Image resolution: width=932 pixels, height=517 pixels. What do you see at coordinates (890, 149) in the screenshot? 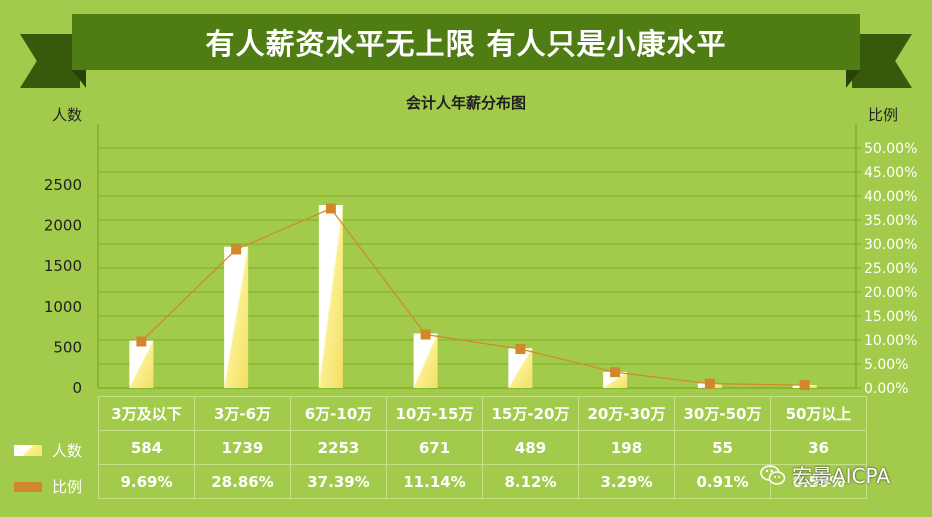
I see `y-tick-label-right: 50.00%` at bounding box center [890, 149].